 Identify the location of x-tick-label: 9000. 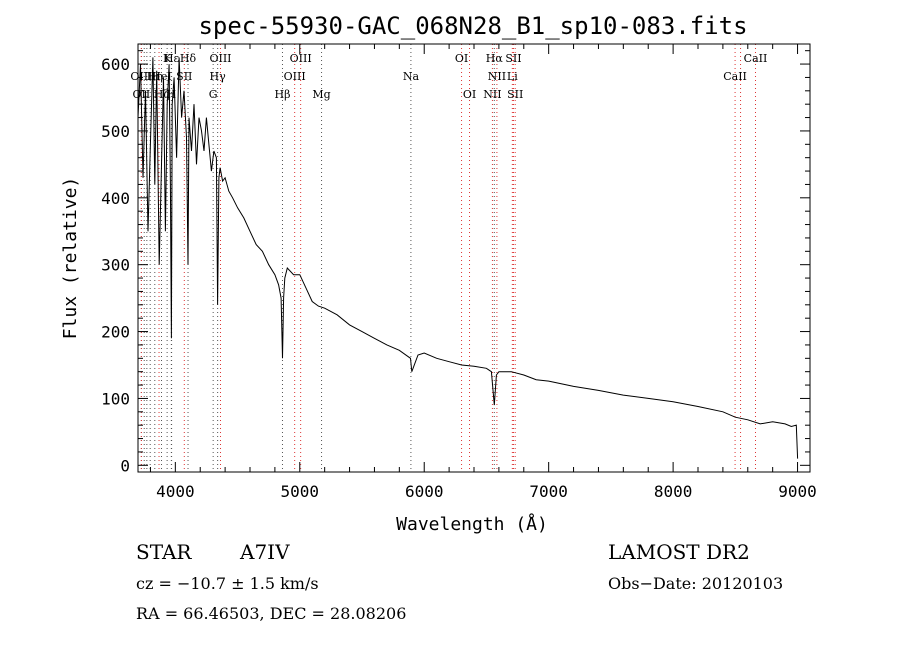
(797, 491).